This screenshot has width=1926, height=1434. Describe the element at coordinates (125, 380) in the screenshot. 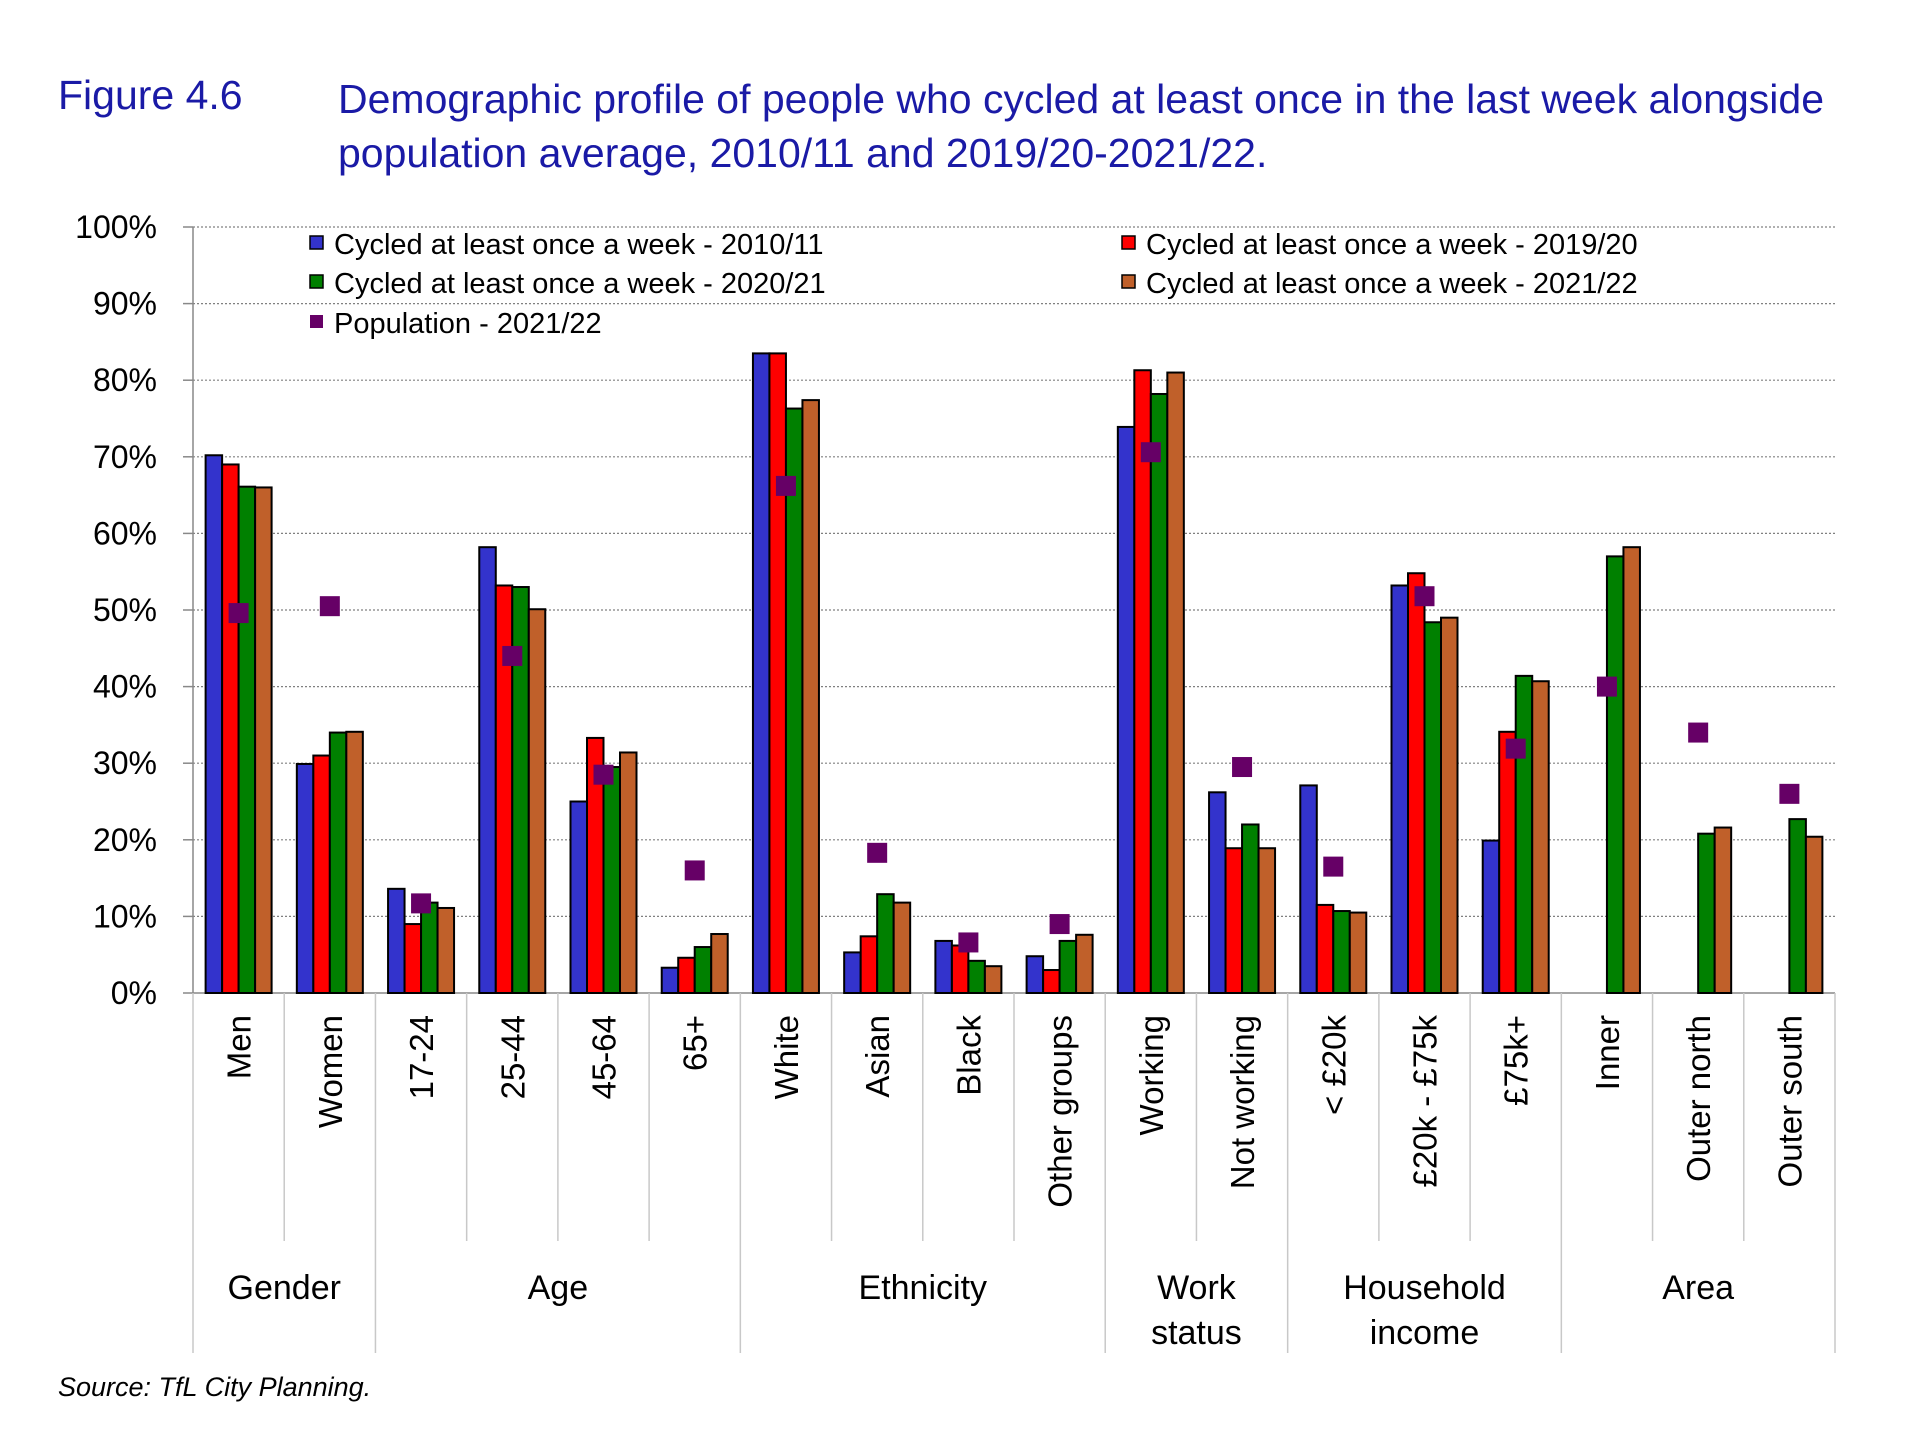

I see `y-tick-label: 80%` at that location.